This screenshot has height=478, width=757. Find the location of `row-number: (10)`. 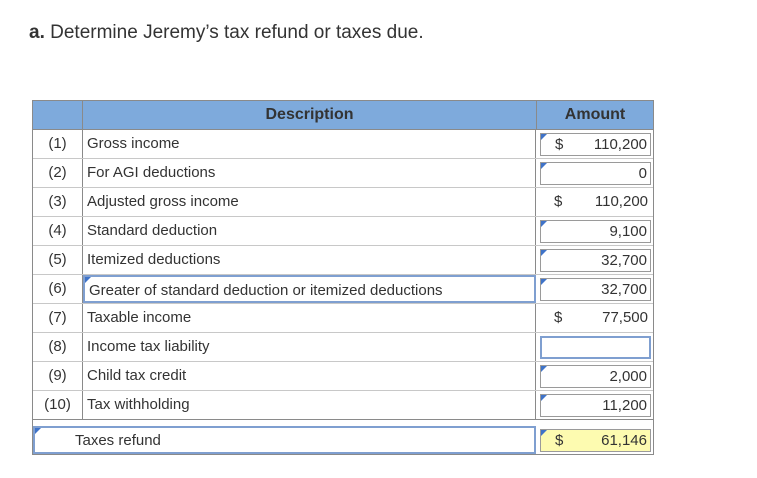

row-number: (10) is located at coordinates (58, 405).